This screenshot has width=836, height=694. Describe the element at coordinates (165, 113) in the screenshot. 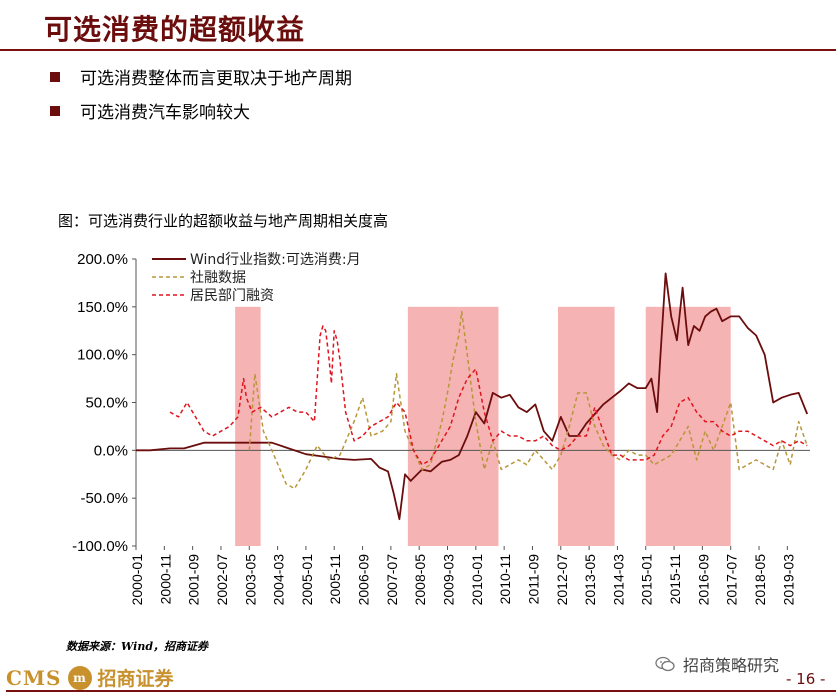

I see `bullet-text: 可选消费汽车影响较大` at that location.